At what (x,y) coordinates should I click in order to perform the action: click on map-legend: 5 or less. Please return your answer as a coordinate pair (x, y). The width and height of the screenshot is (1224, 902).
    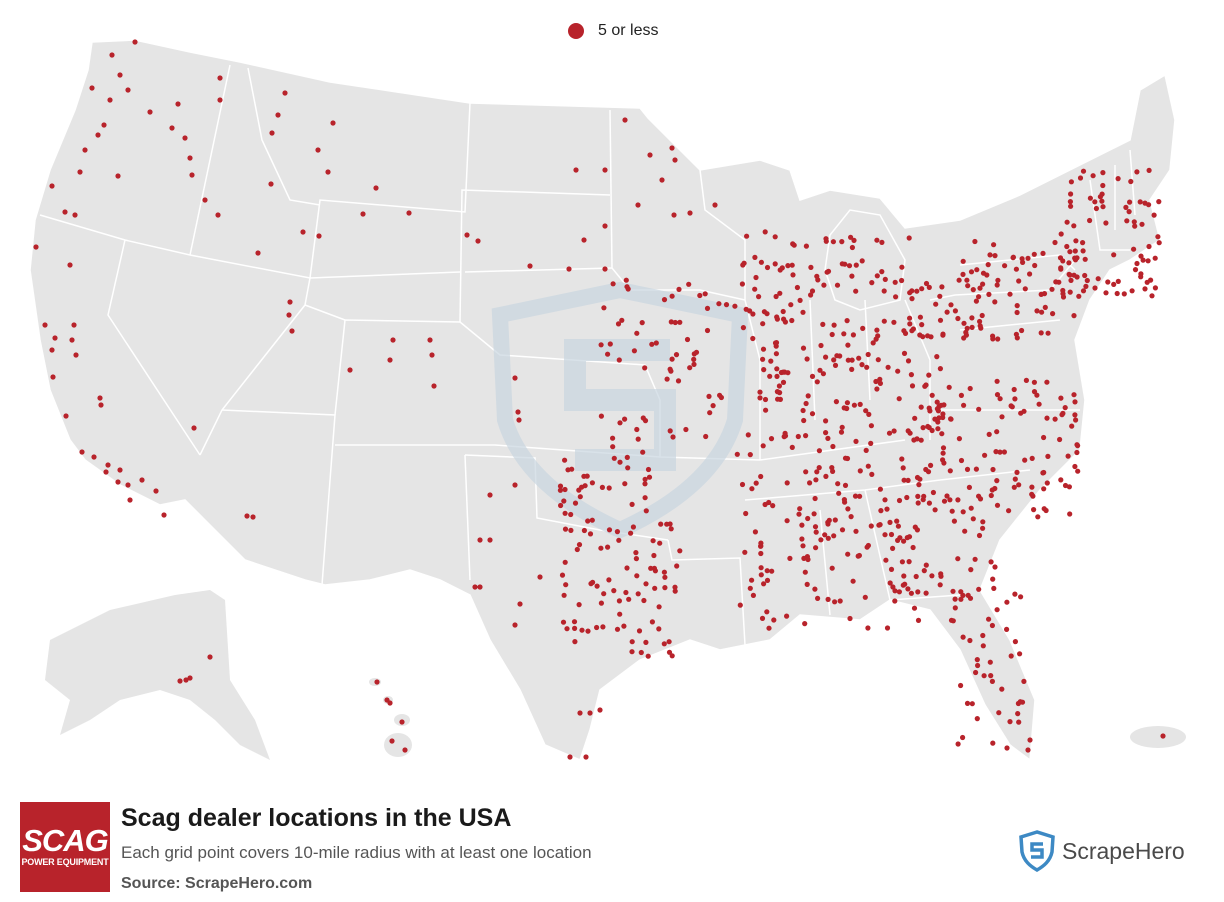
    Looking at the image, I should click on (613, 31).